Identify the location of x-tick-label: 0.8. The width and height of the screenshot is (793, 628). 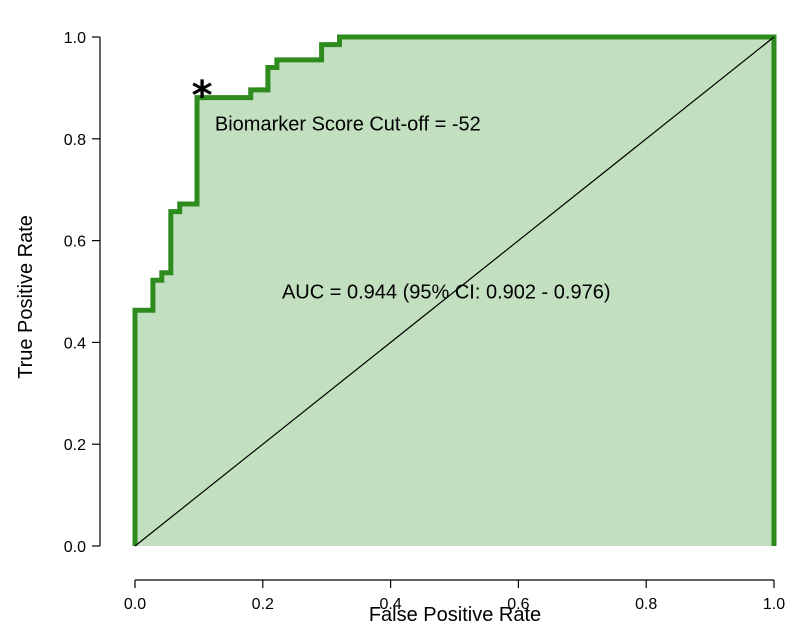
(646, 604).